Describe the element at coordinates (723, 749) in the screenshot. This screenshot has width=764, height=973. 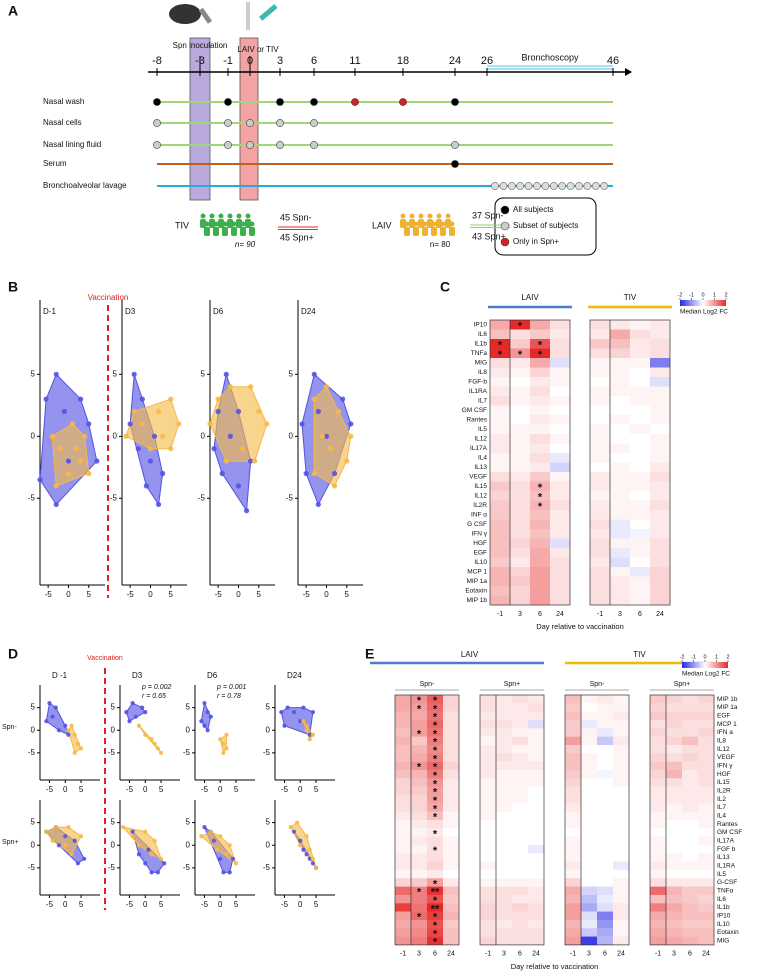
I see `row-label: IL12` at that location.